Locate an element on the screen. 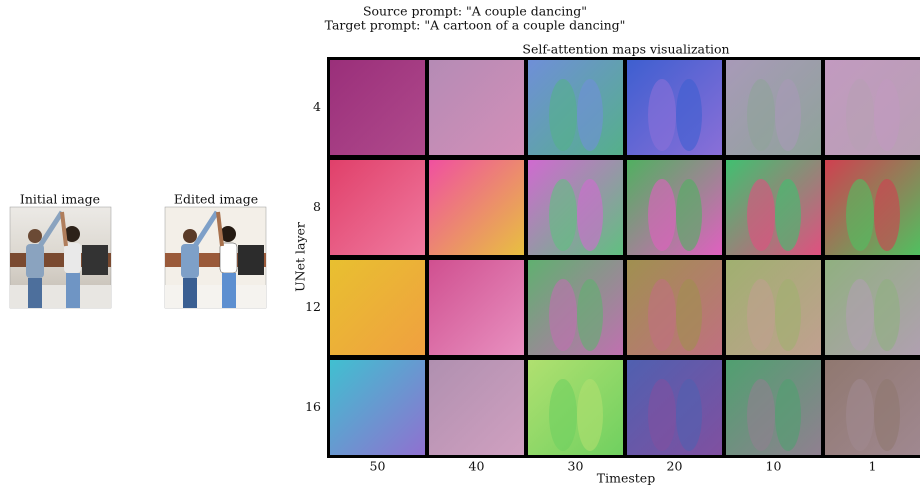 Image resolution: width=920 pixels, height=493 pixels. row-label: 12 is located at coordinates (313, 306).